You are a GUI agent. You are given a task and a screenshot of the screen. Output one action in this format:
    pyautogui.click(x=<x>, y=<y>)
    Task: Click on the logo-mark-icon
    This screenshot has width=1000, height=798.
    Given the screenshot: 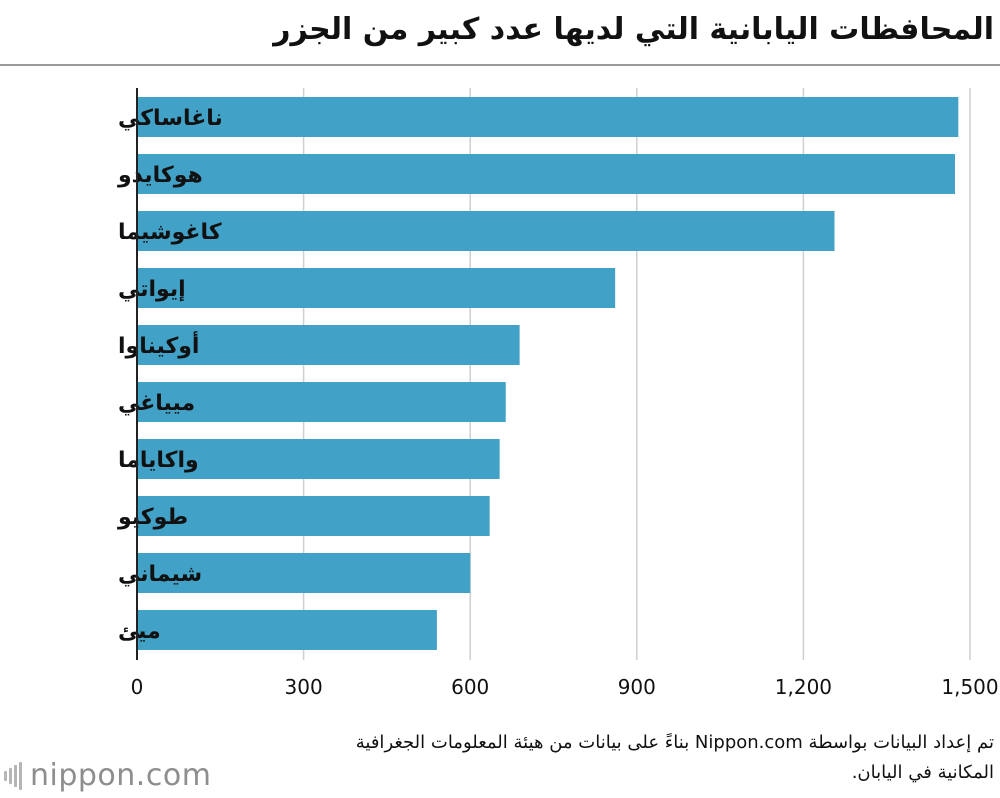 What is the action you would take?
    pyautogui.click(x=13, y=775)
    